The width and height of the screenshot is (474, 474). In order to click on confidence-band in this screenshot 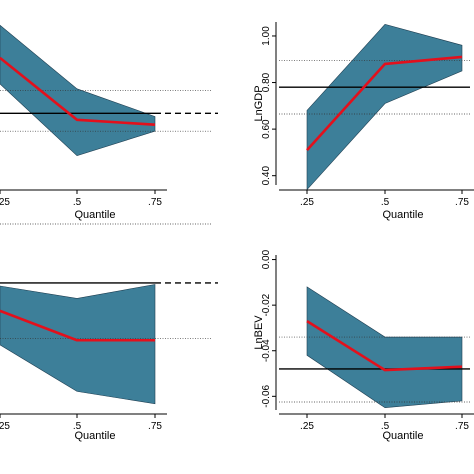, I will do `click(78, 344)`.